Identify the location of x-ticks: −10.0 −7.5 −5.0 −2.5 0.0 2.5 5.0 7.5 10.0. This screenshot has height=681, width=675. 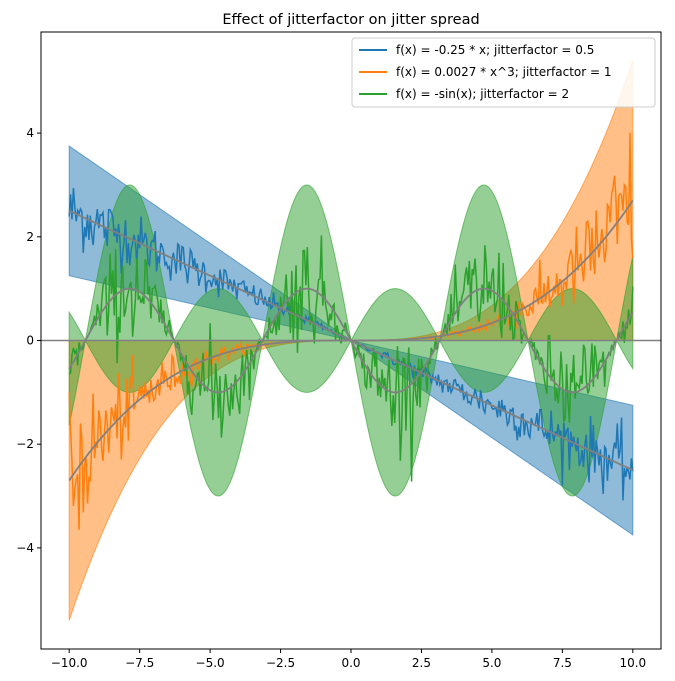
(348, 659).